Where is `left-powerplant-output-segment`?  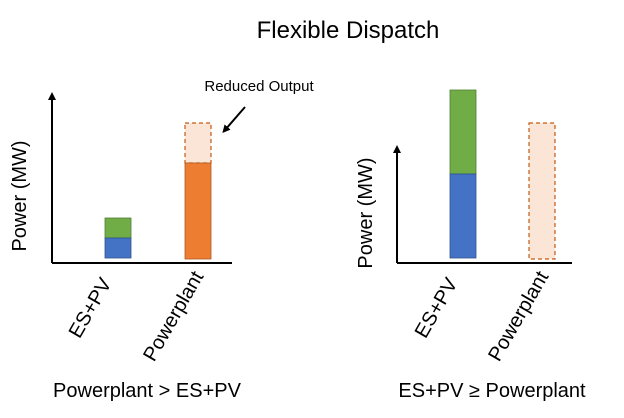
left-powerplant-output-segment is located at coordinates (198, 211).